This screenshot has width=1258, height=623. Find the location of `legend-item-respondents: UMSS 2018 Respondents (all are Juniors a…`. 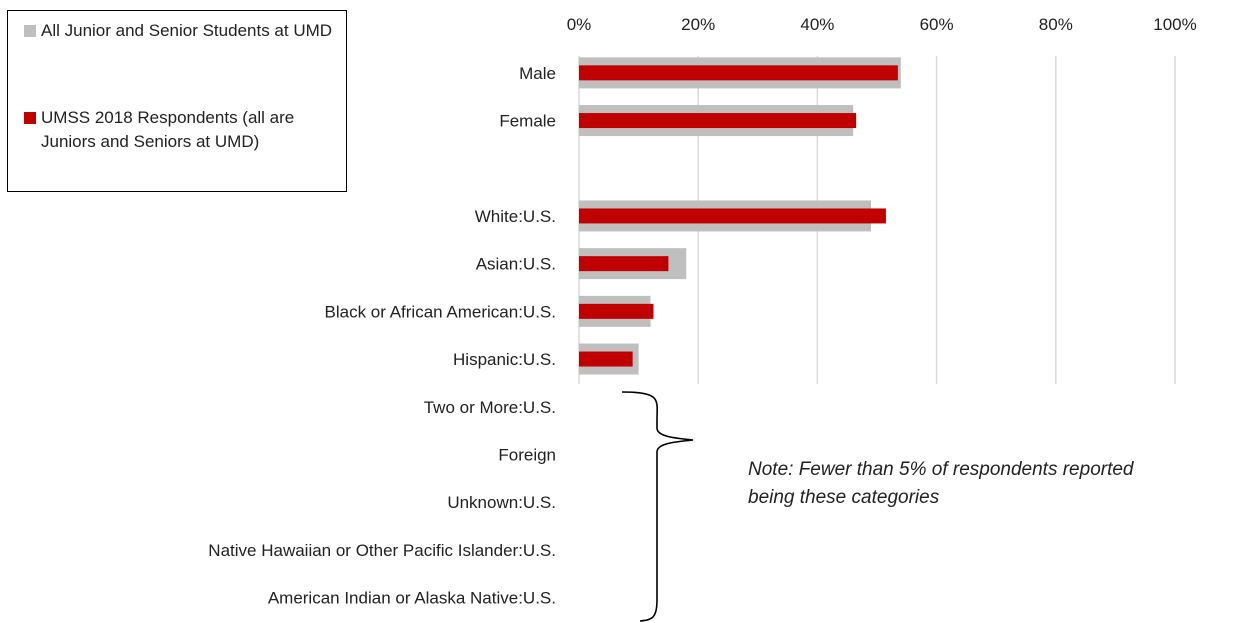

legend-item-respondents: UMSS 2018 Respondents (all are Juniors a… is located at coordinates (184, 130).